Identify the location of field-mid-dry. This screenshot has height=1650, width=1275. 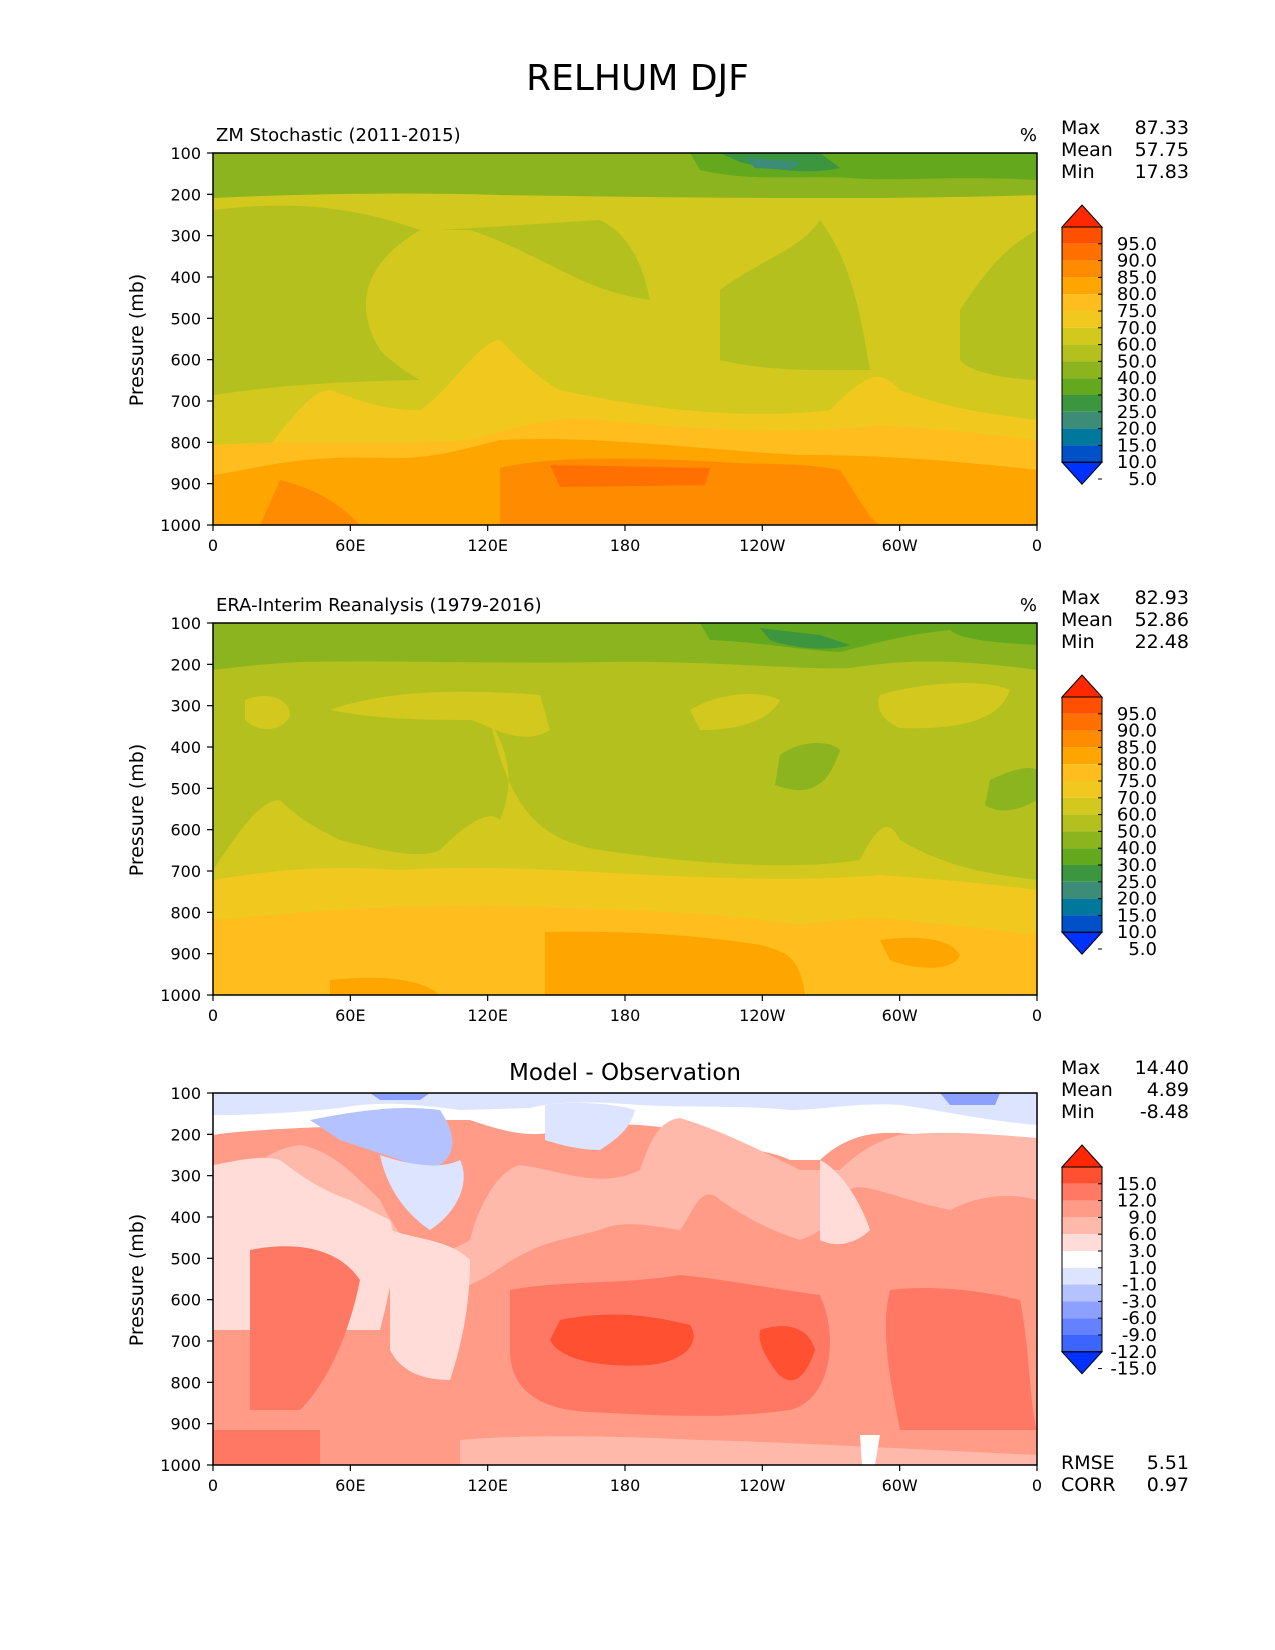
(545, 260).